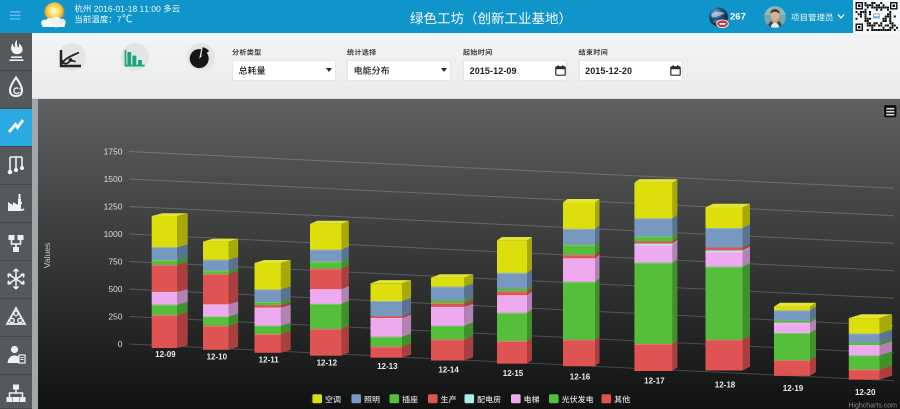 This screenshot has height=409, width=900. Describe the element at coordinates (513, 373) in the screenshot. I see `svg-text: 12-15` at that location.